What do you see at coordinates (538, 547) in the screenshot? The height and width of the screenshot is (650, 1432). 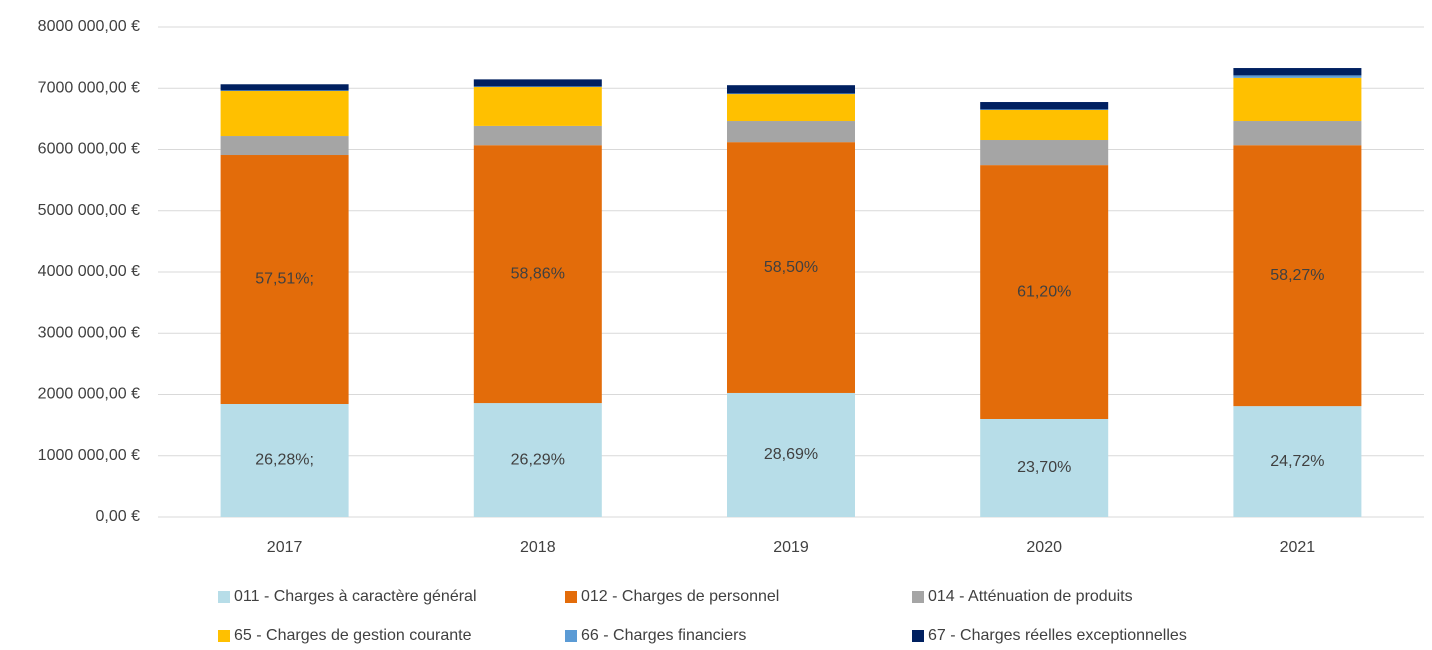 I see `x-tick-label: 2018` at bounding box center [538, 547].